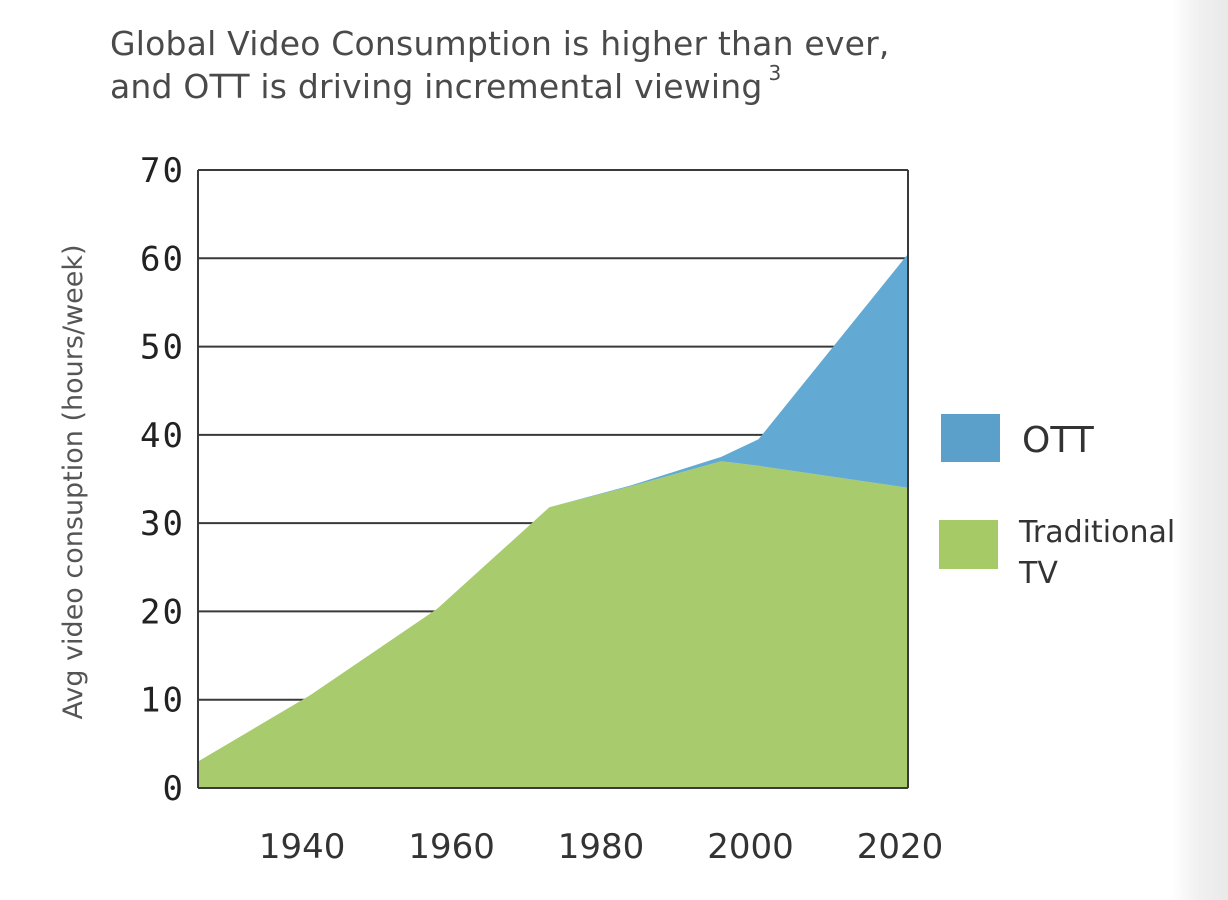 Image resolution: width=1228 pixels, height=900 pixels. I want to click on y-tick-label: 0, so click(174, 789).